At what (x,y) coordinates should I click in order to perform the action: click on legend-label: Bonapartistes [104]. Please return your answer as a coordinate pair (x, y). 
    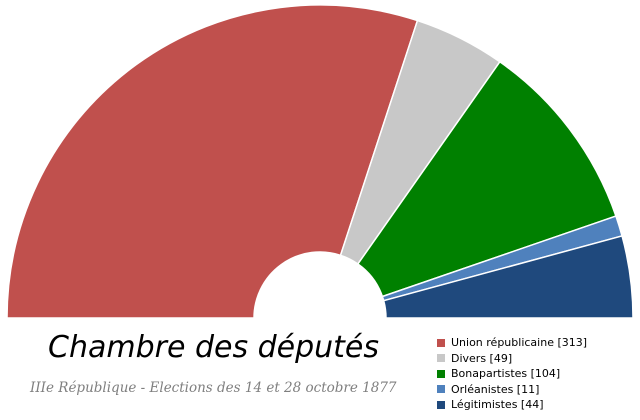
    Looking at the image, I should click on (506, 374).